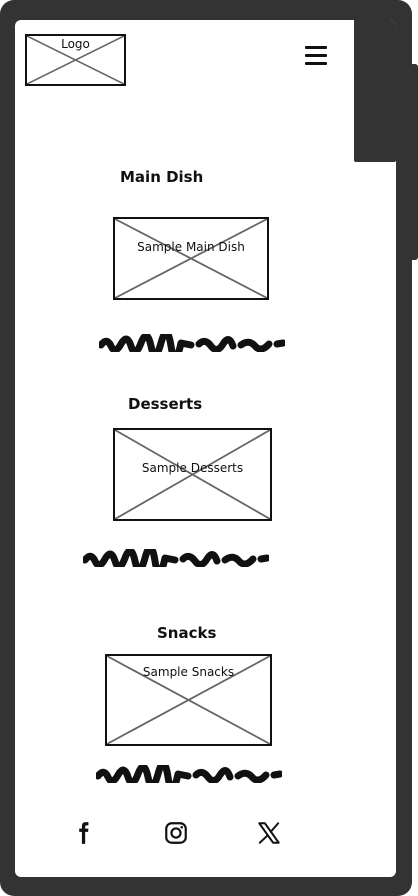 This screenshot has height=896, width=418. I want to click on scroll-thumb, so click(375, 91).